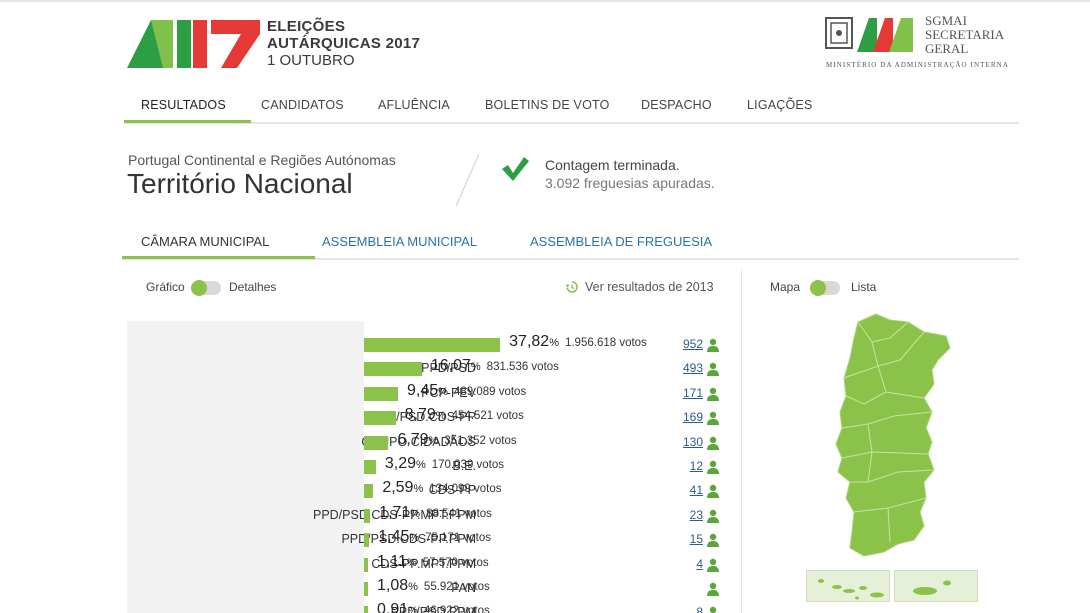 The height and width of the screenshot is (613, 1090). What do you see at coordinates (692, 441) in the screenshot?
I see `mandates-link: 130` at bounding box center [692, 441].